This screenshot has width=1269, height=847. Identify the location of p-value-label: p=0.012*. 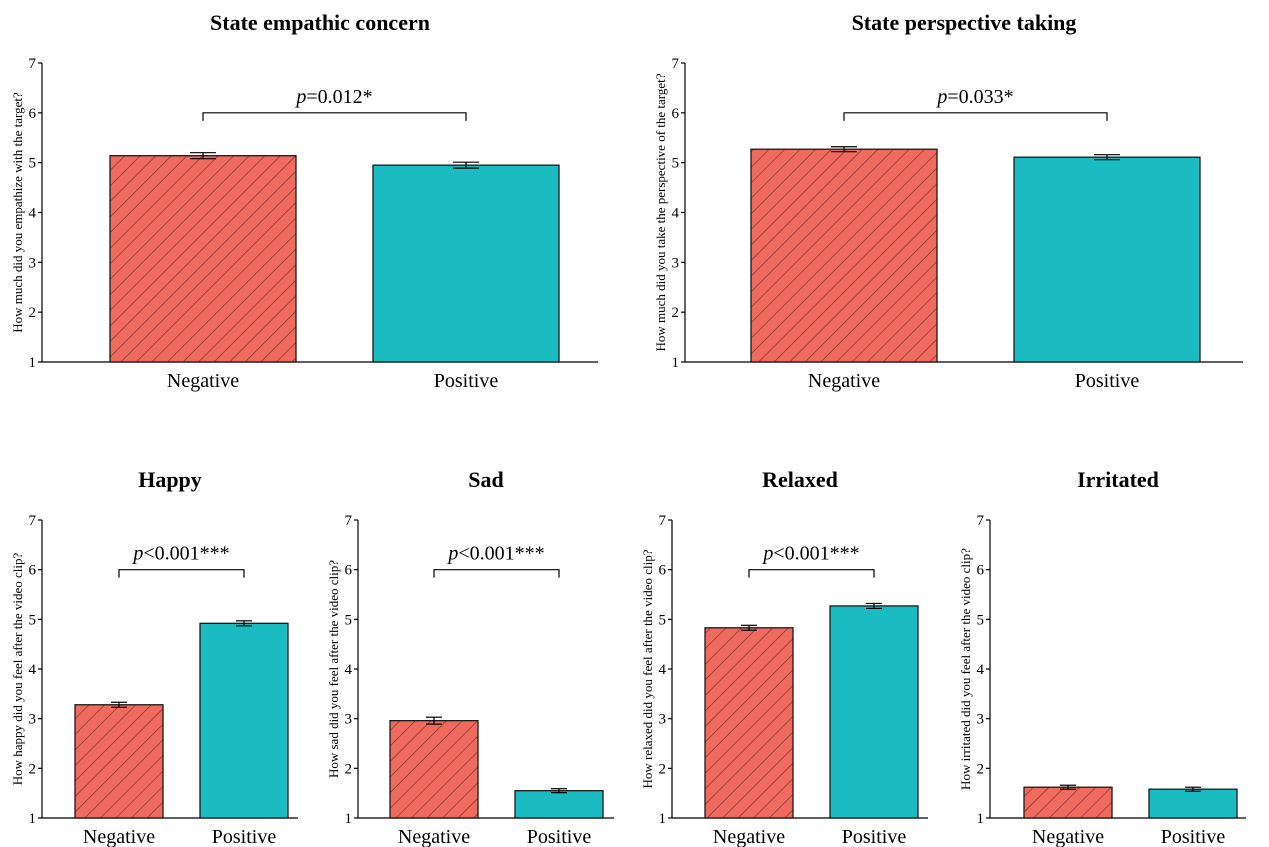
(333, 97).